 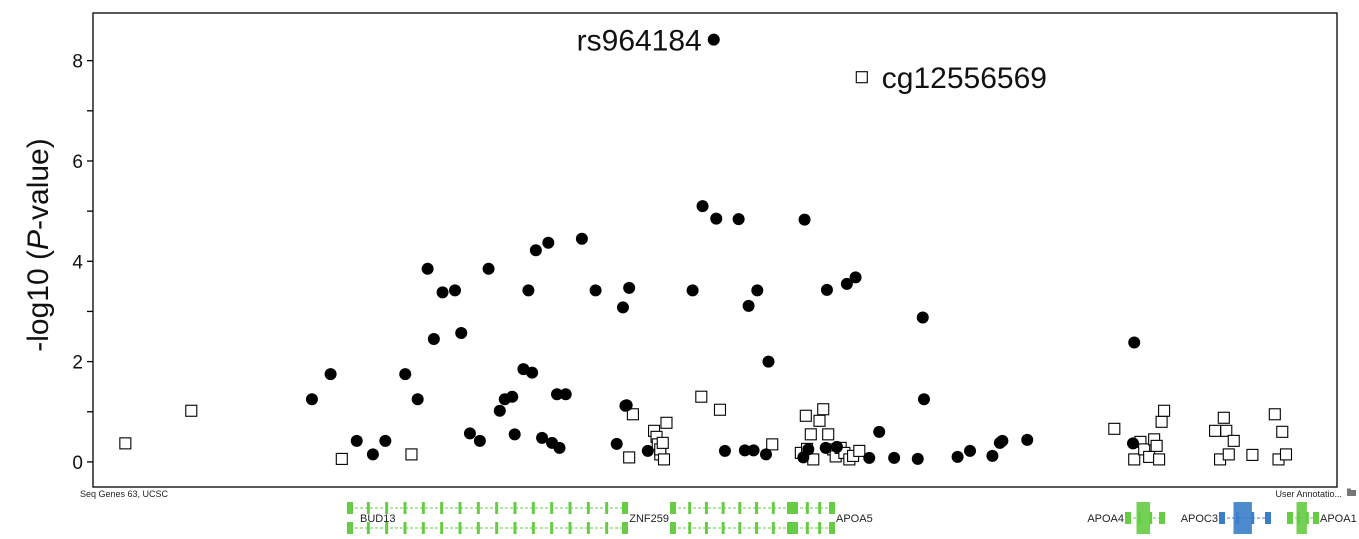 I want to click on folder-icon, so click(x=1351, y=492).